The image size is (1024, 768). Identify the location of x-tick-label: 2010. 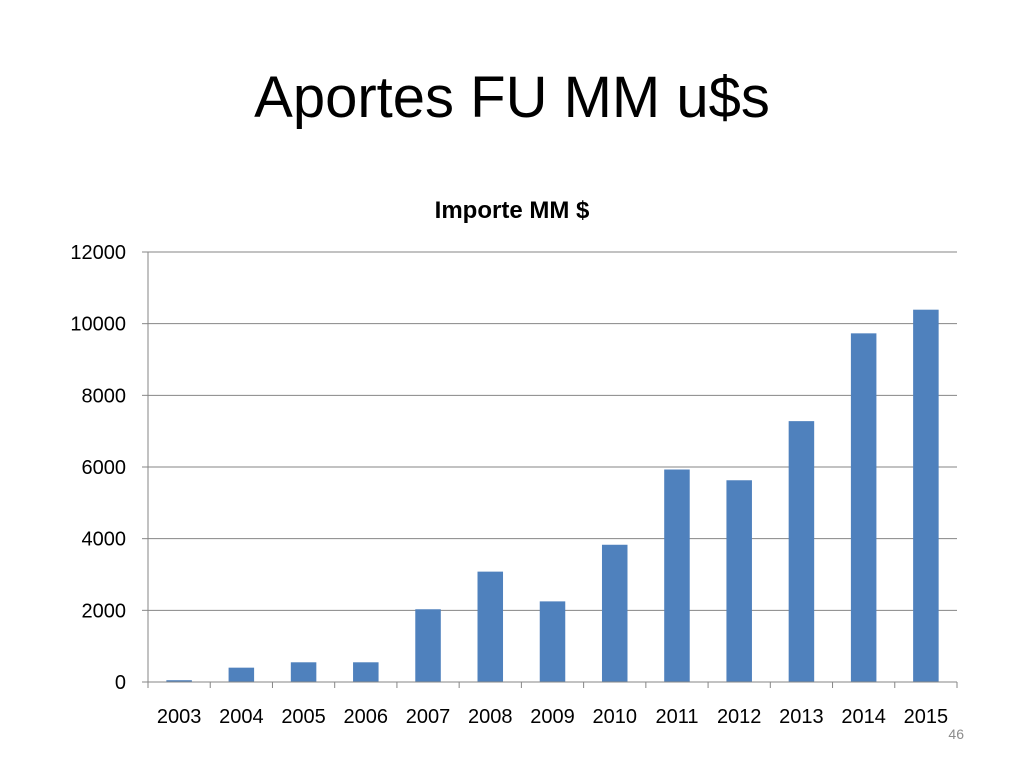
(614, 717).